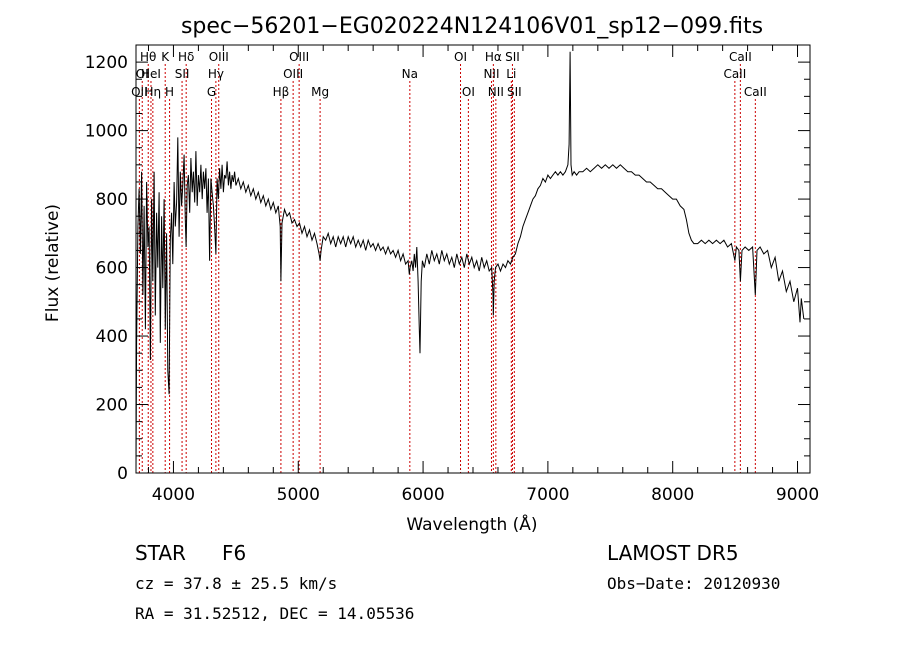 The height and width of the screenshot is (649, 900). Describe the element at coordinates (410, 74) in the screenshot. I see `line-marker-label: Na` at that location.